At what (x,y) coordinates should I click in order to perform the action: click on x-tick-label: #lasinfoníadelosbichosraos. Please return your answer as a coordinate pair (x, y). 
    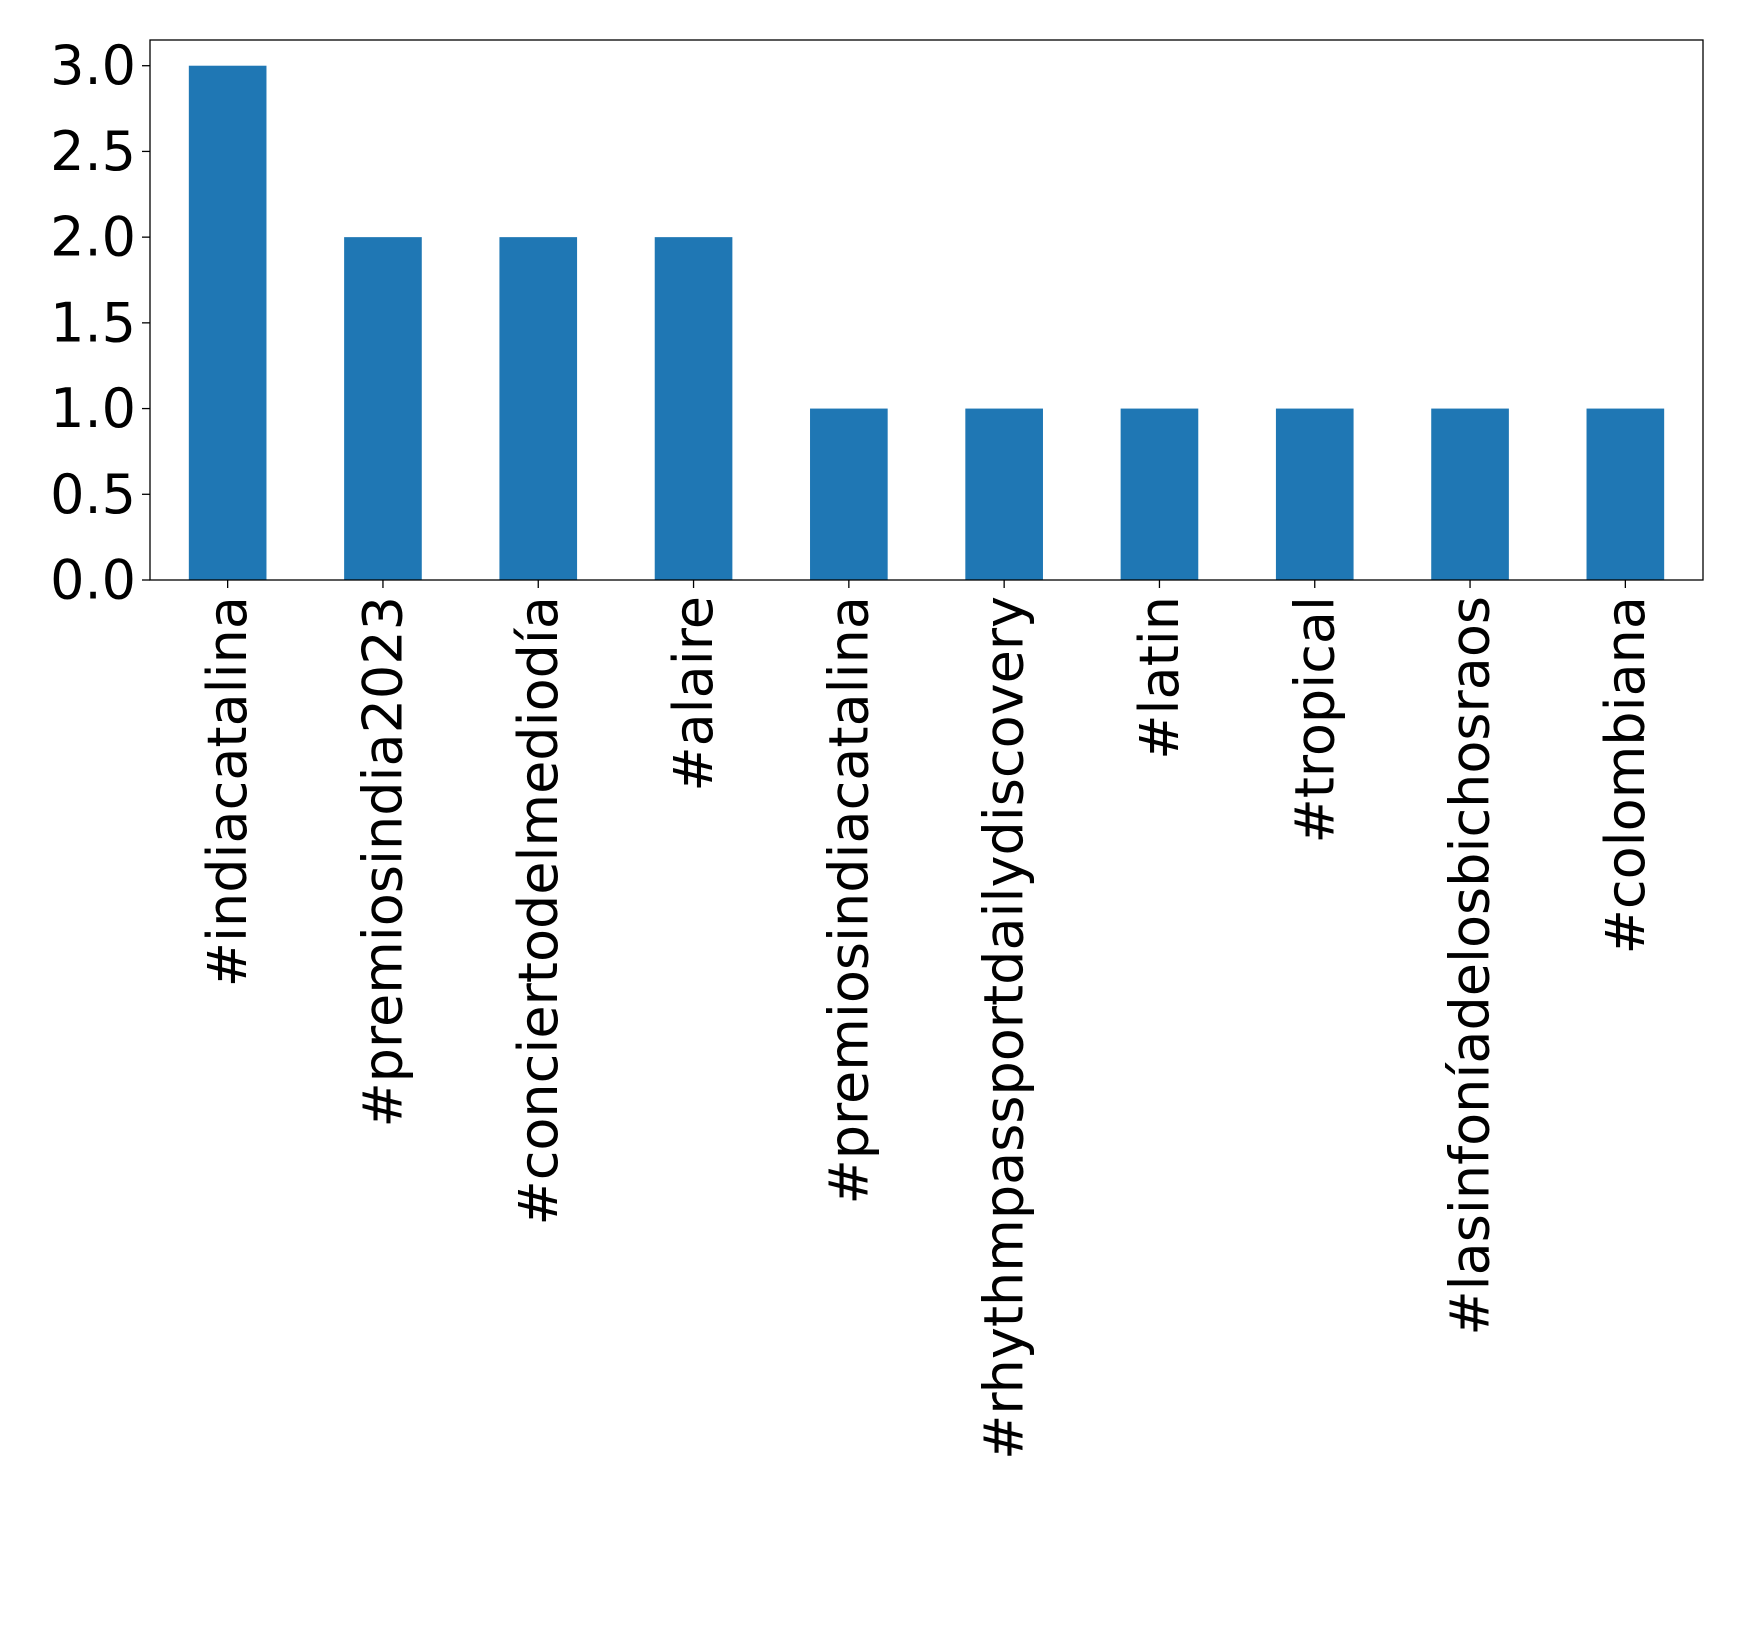
    Looking at the image, I should click on (1470, 966).